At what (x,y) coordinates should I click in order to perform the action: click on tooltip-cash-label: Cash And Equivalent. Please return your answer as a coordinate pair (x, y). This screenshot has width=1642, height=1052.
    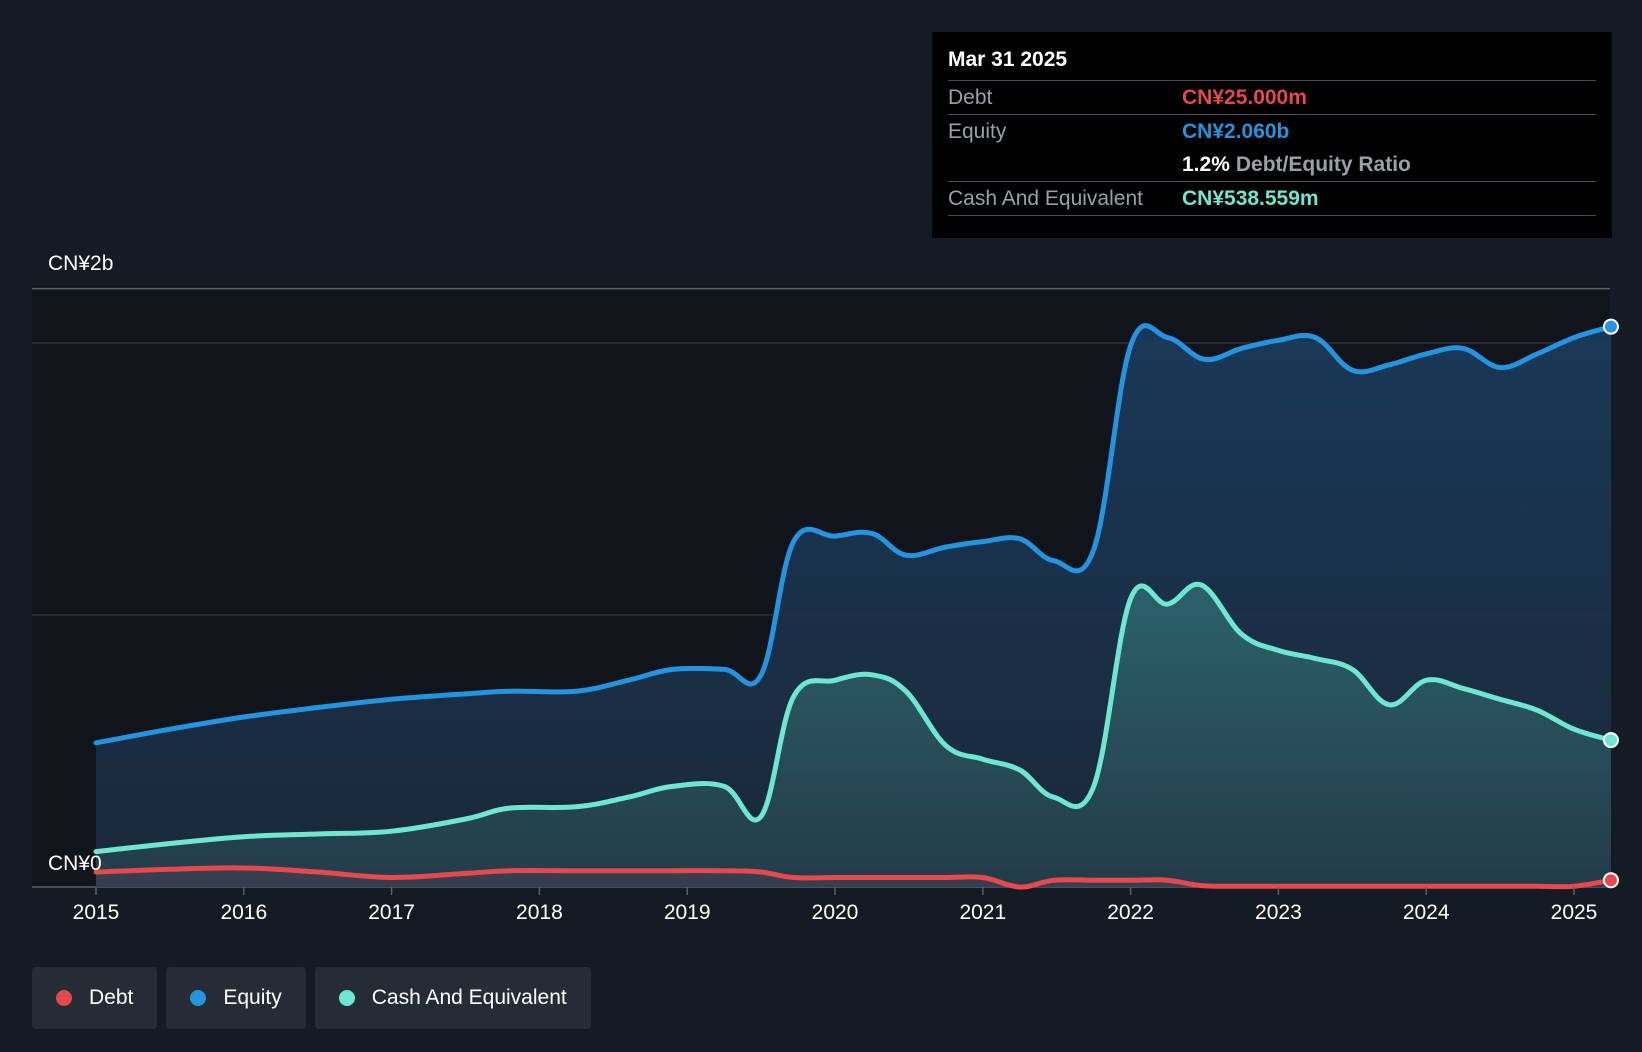
    Looking at the image, I should click on (1045, 198).